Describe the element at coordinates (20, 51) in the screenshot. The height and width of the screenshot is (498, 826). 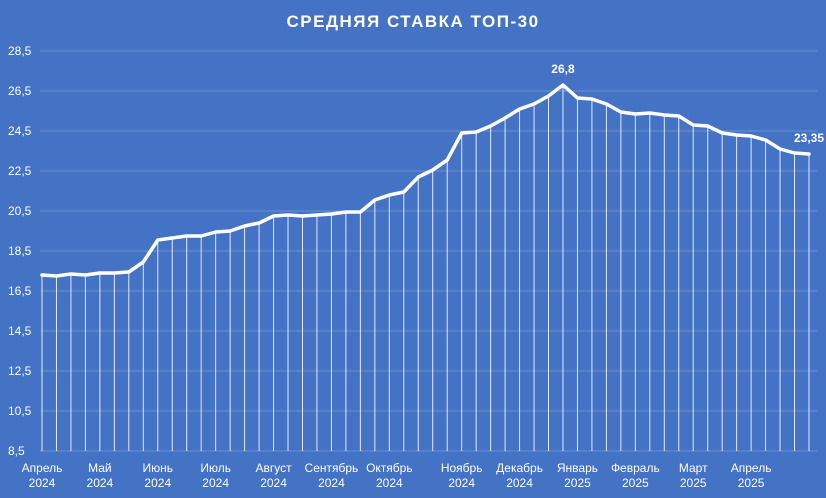
I see `y-tick-label: 28,5` at that location.